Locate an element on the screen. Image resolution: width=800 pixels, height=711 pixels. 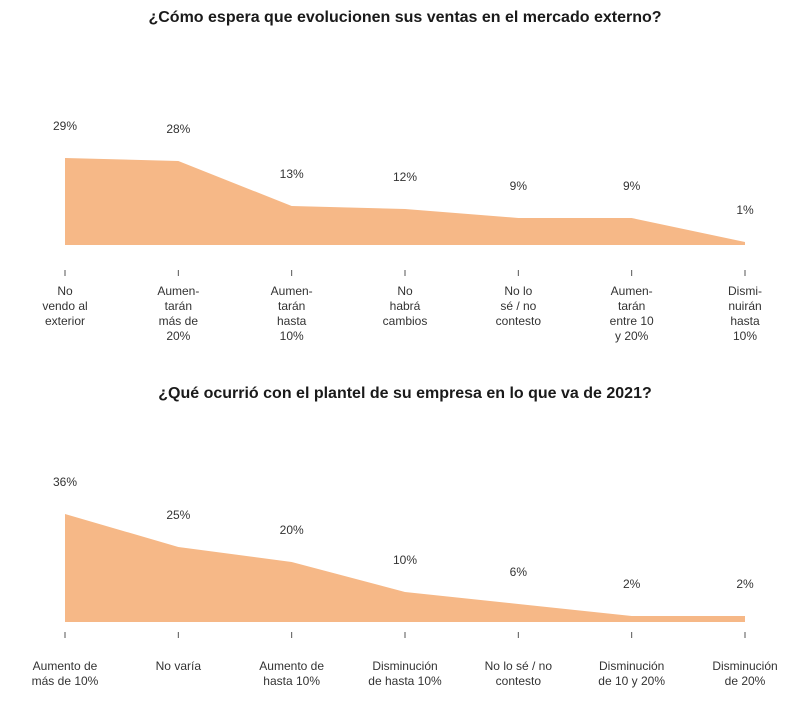
x-tick-label-line: No lo sé / no is located at coordinates (519, 666).